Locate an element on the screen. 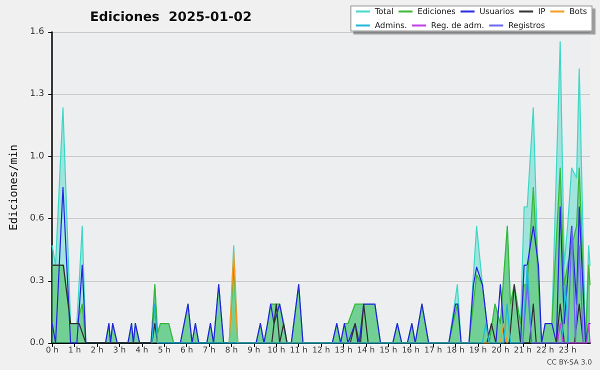 This screenshot has width=600, height=370. x-tick-label: 7 h is located at coordinates (209, 350).